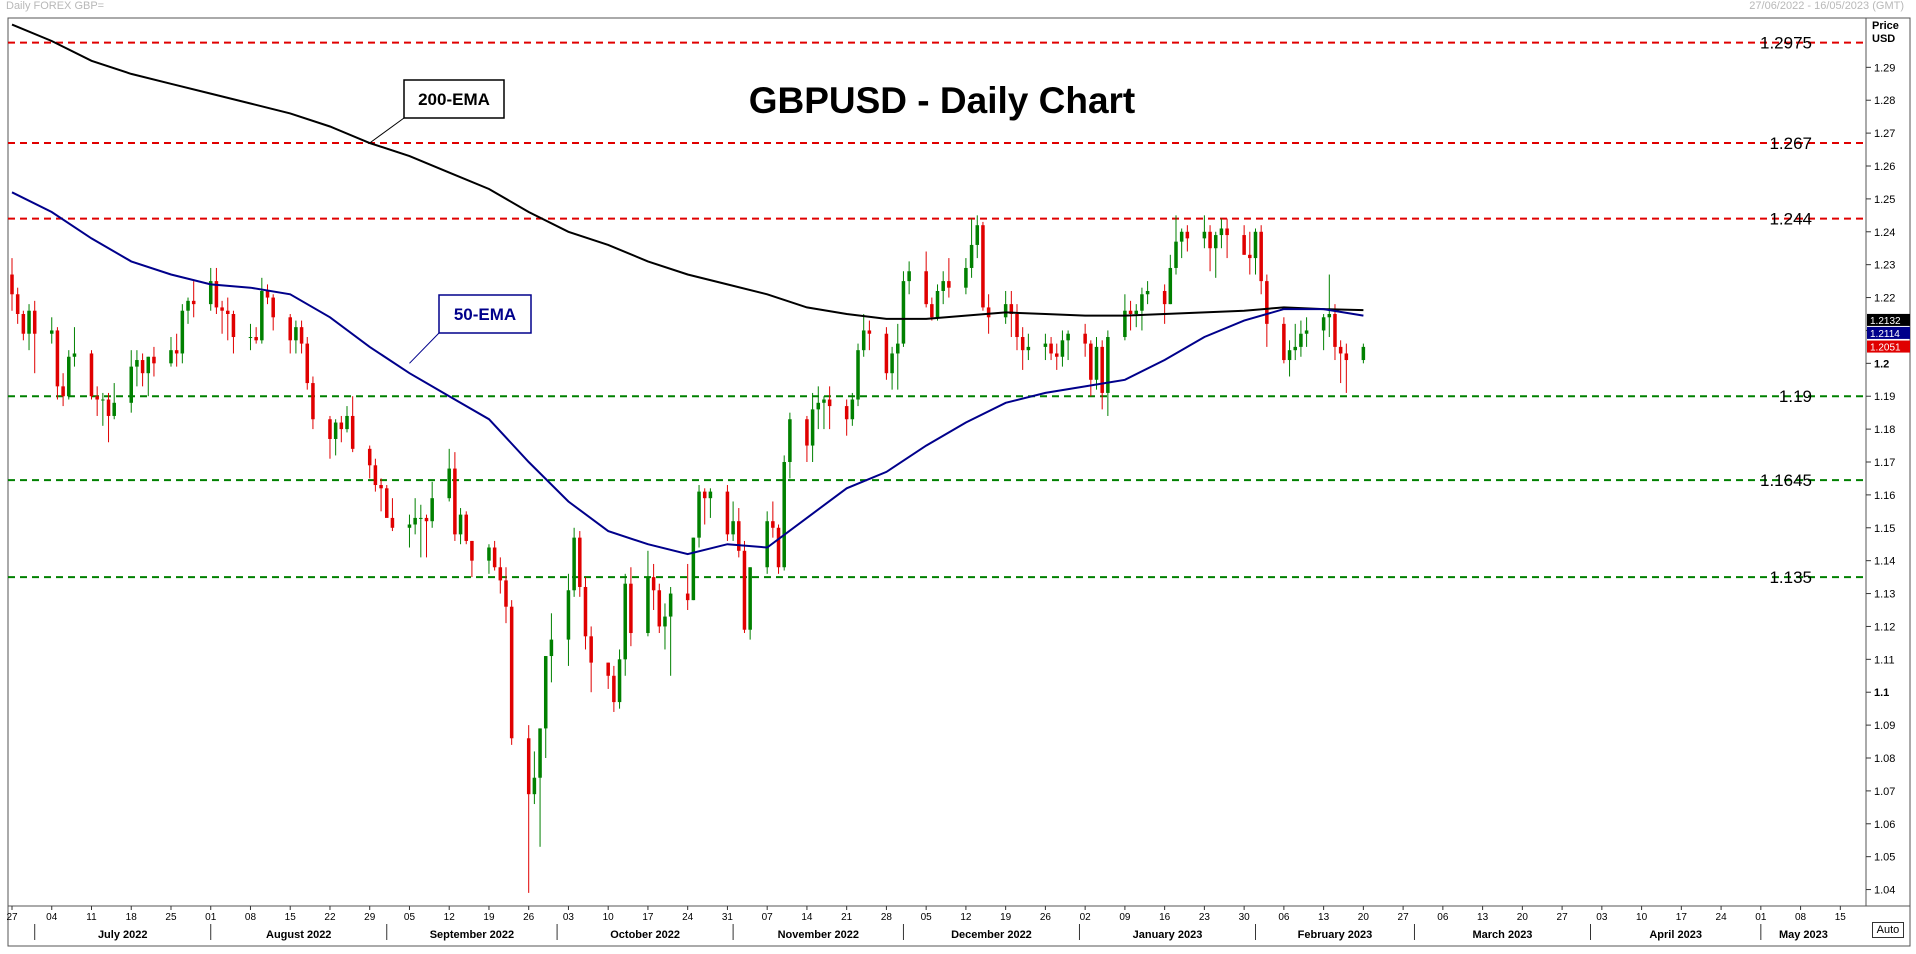 This screenshot has width=1916, height=954. I want to click on x-tick-label: 20, so click(1523, 917).